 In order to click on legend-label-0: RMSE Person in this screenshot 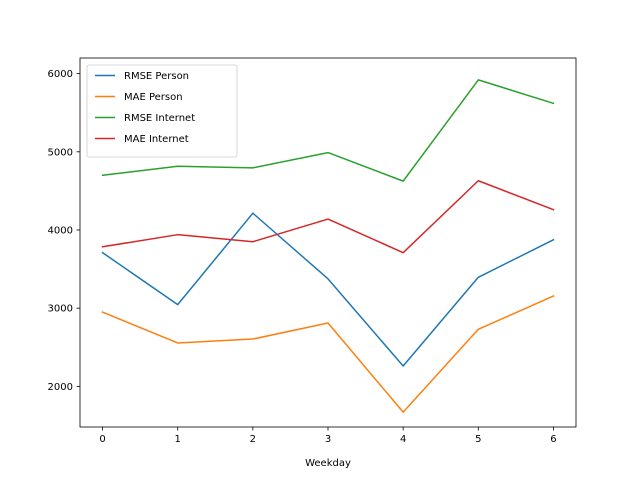, I will do `click(156, 76)`.